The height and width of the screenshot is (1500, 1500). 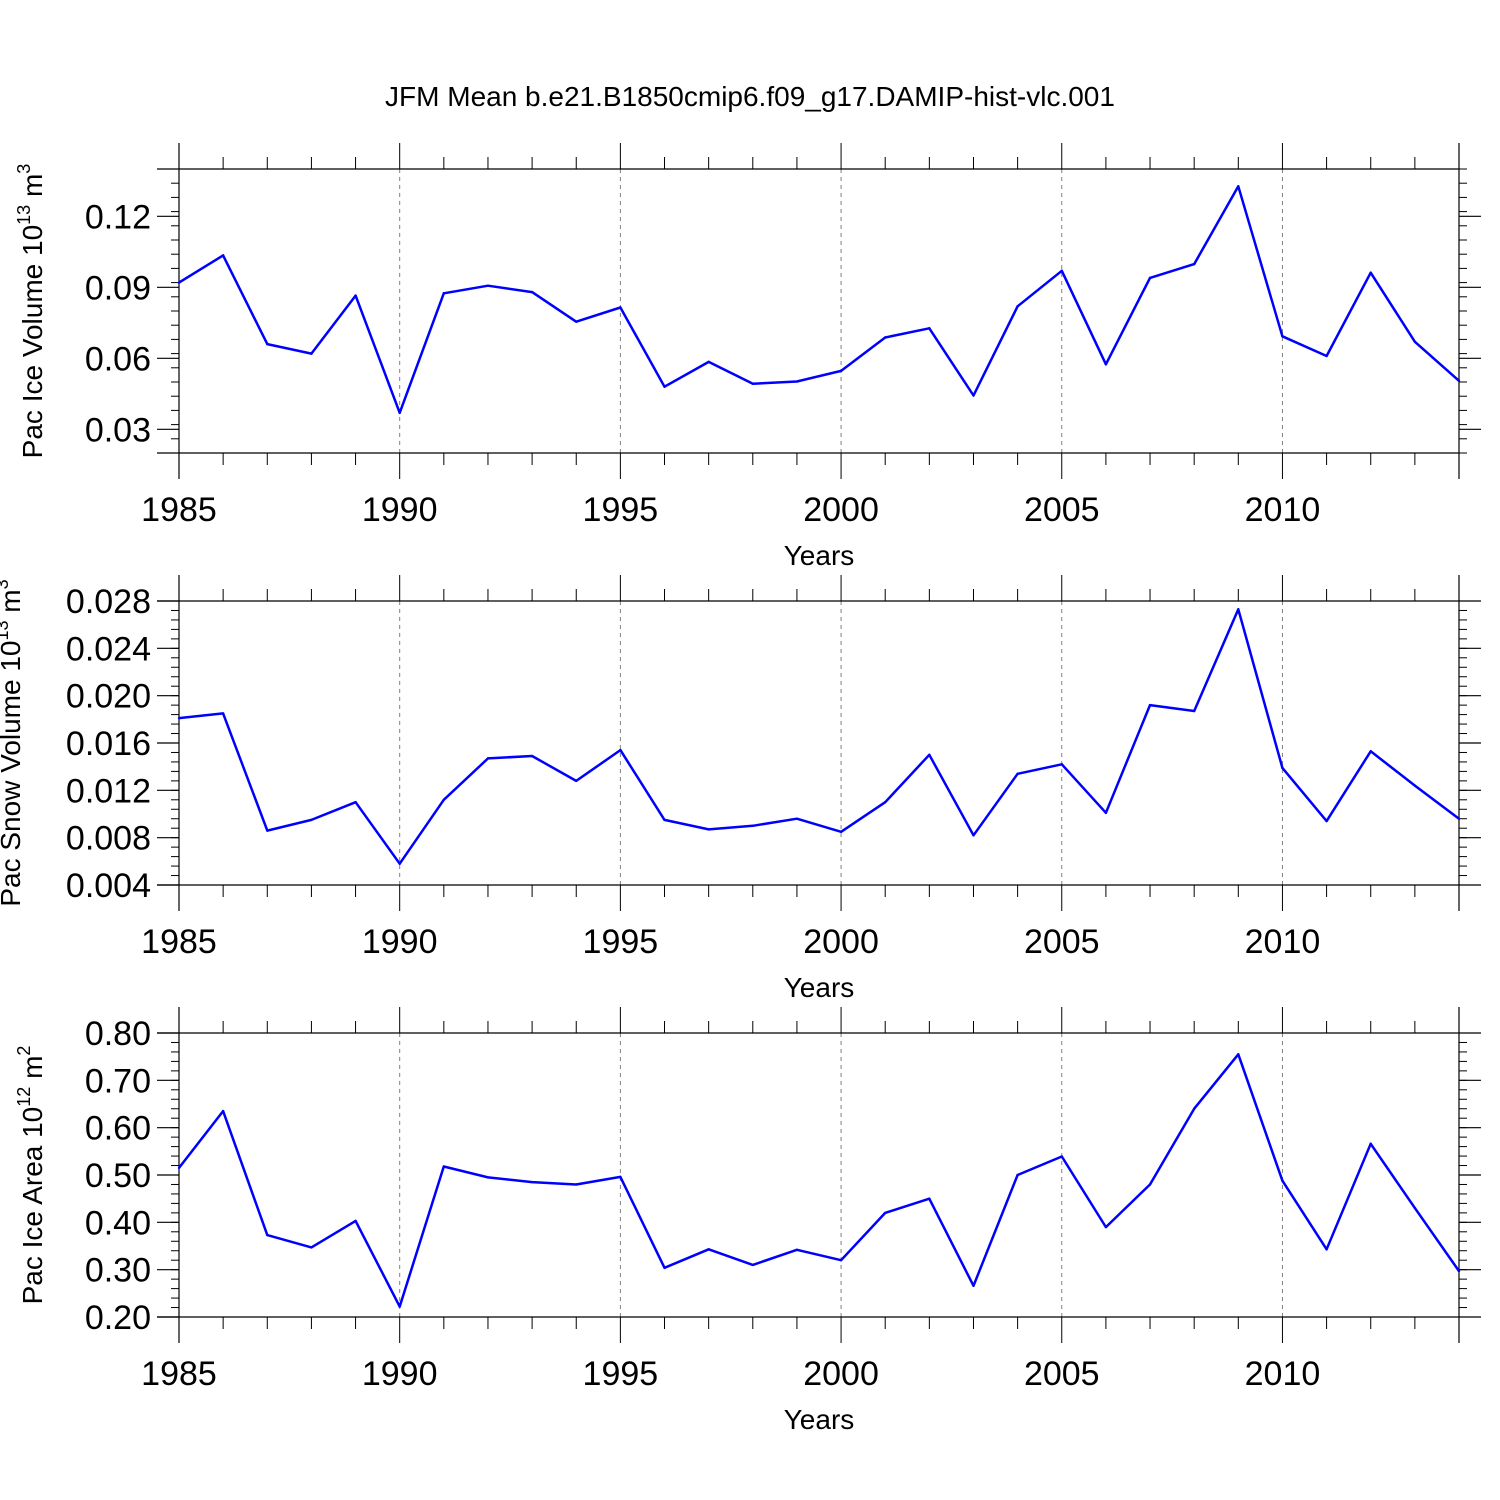 I want to click on x-tick-label: 2000, so click(x=841, y=942).